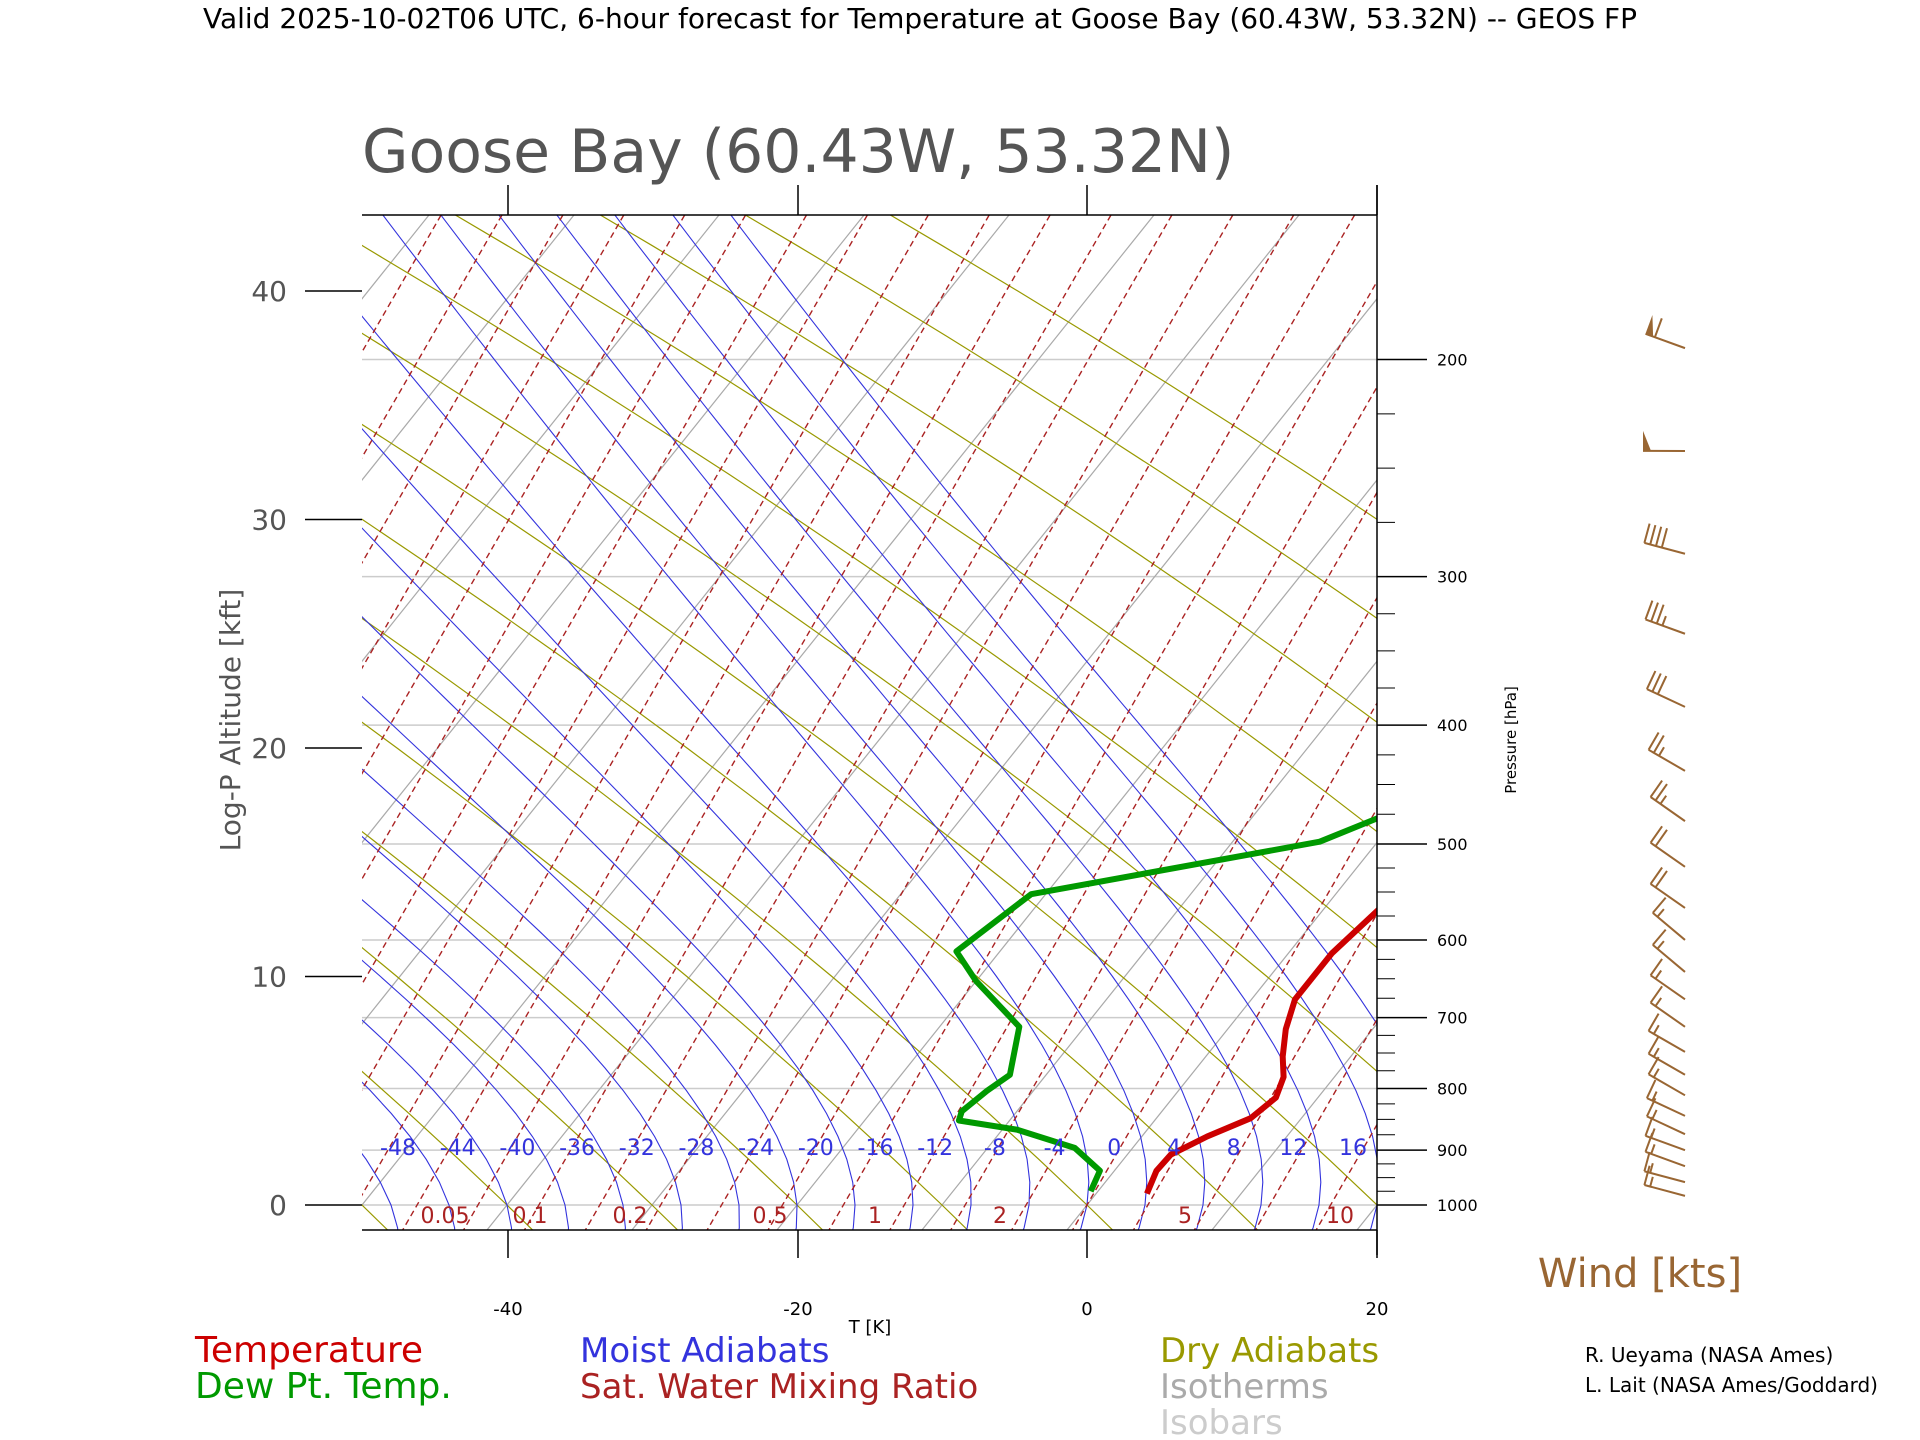 The width and height of the screenshot is (1920, 1440). What do you see at coordinates (995, 1148) in the screenshot?
I see `moist-adiabat-label: -8` at bounding box center [995, 1148].